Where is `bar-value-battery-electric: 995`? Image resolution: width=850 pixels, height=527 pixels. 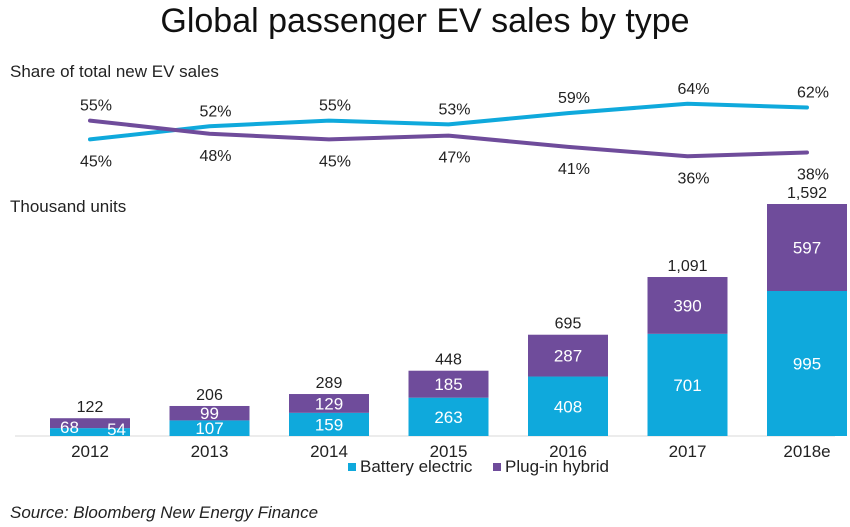
bar-value-battery-electric: 995 is located at coordinates (807, 364).